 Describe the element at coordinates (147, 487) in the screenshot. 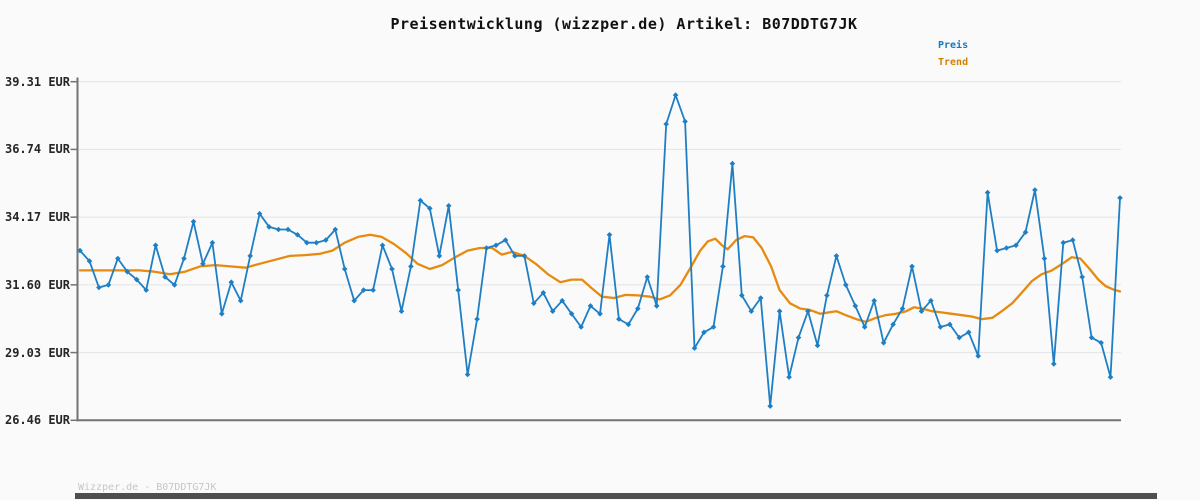

I see `watermark: Wizzper.de - B07DDTG7JK` at that location.